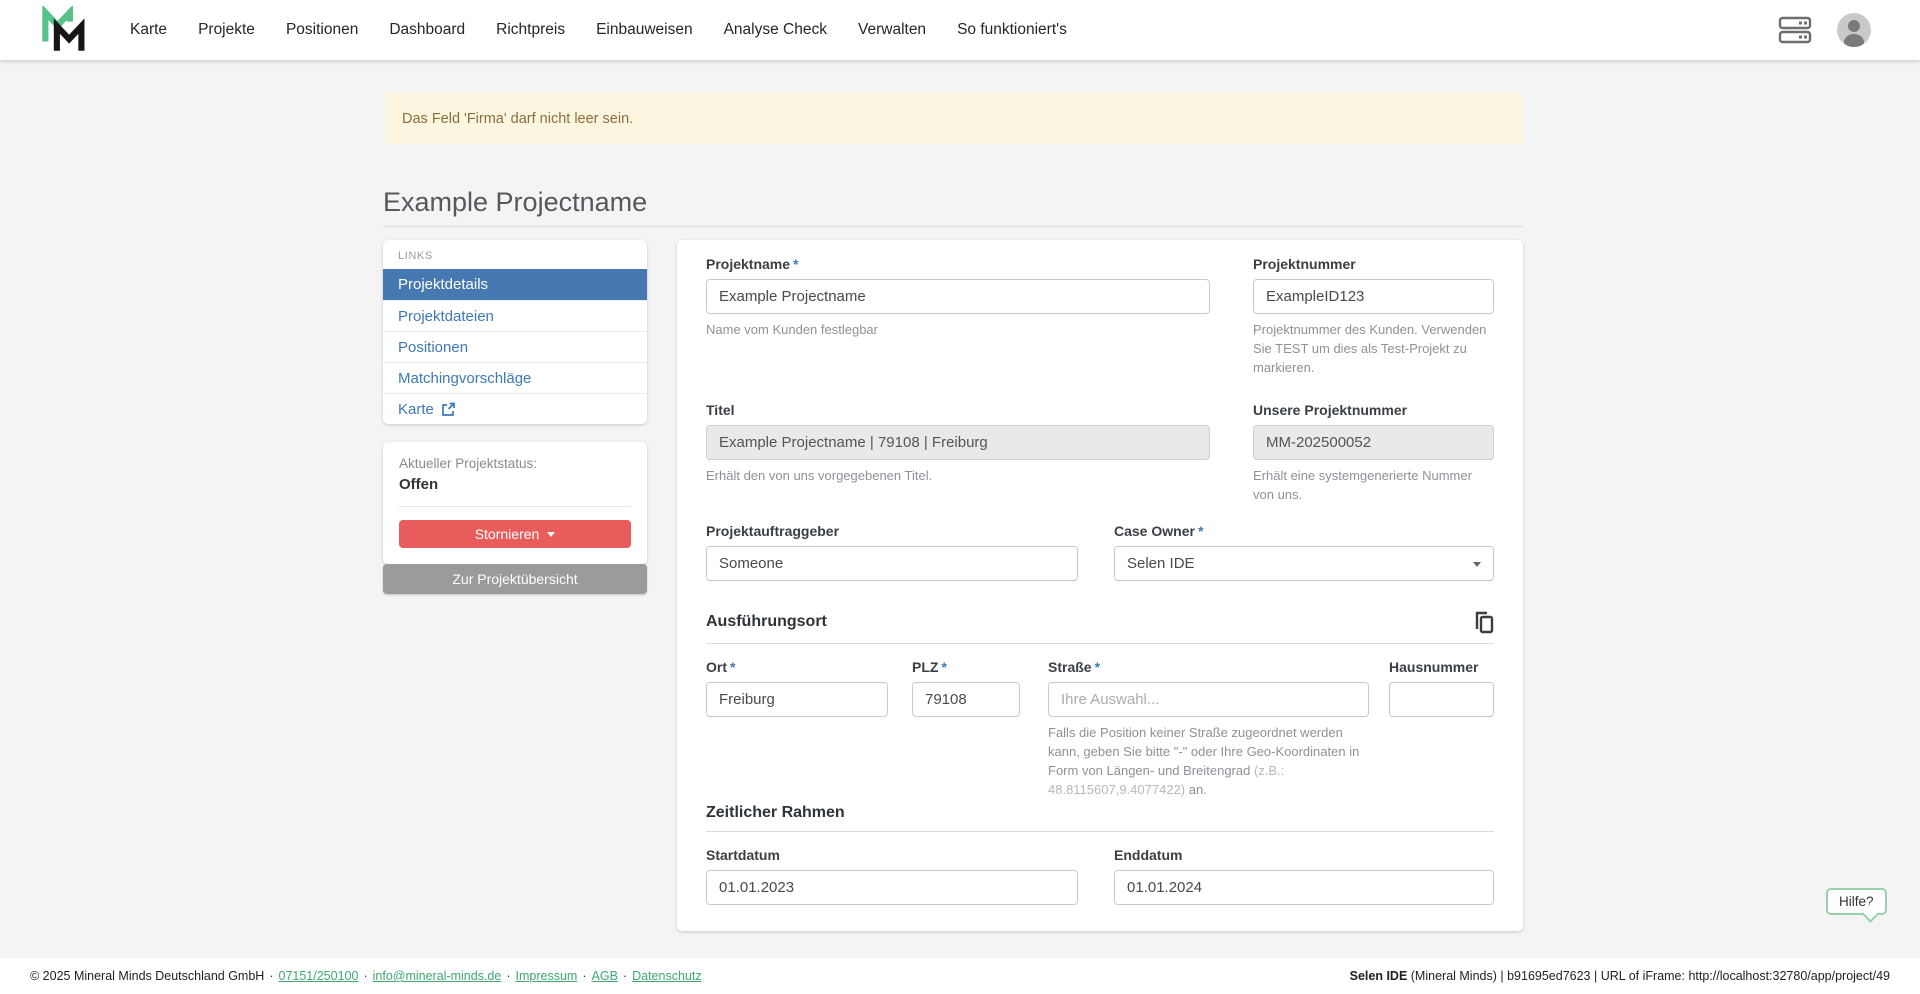  I want to click on ort-label: Ort *, so click(797, 667).